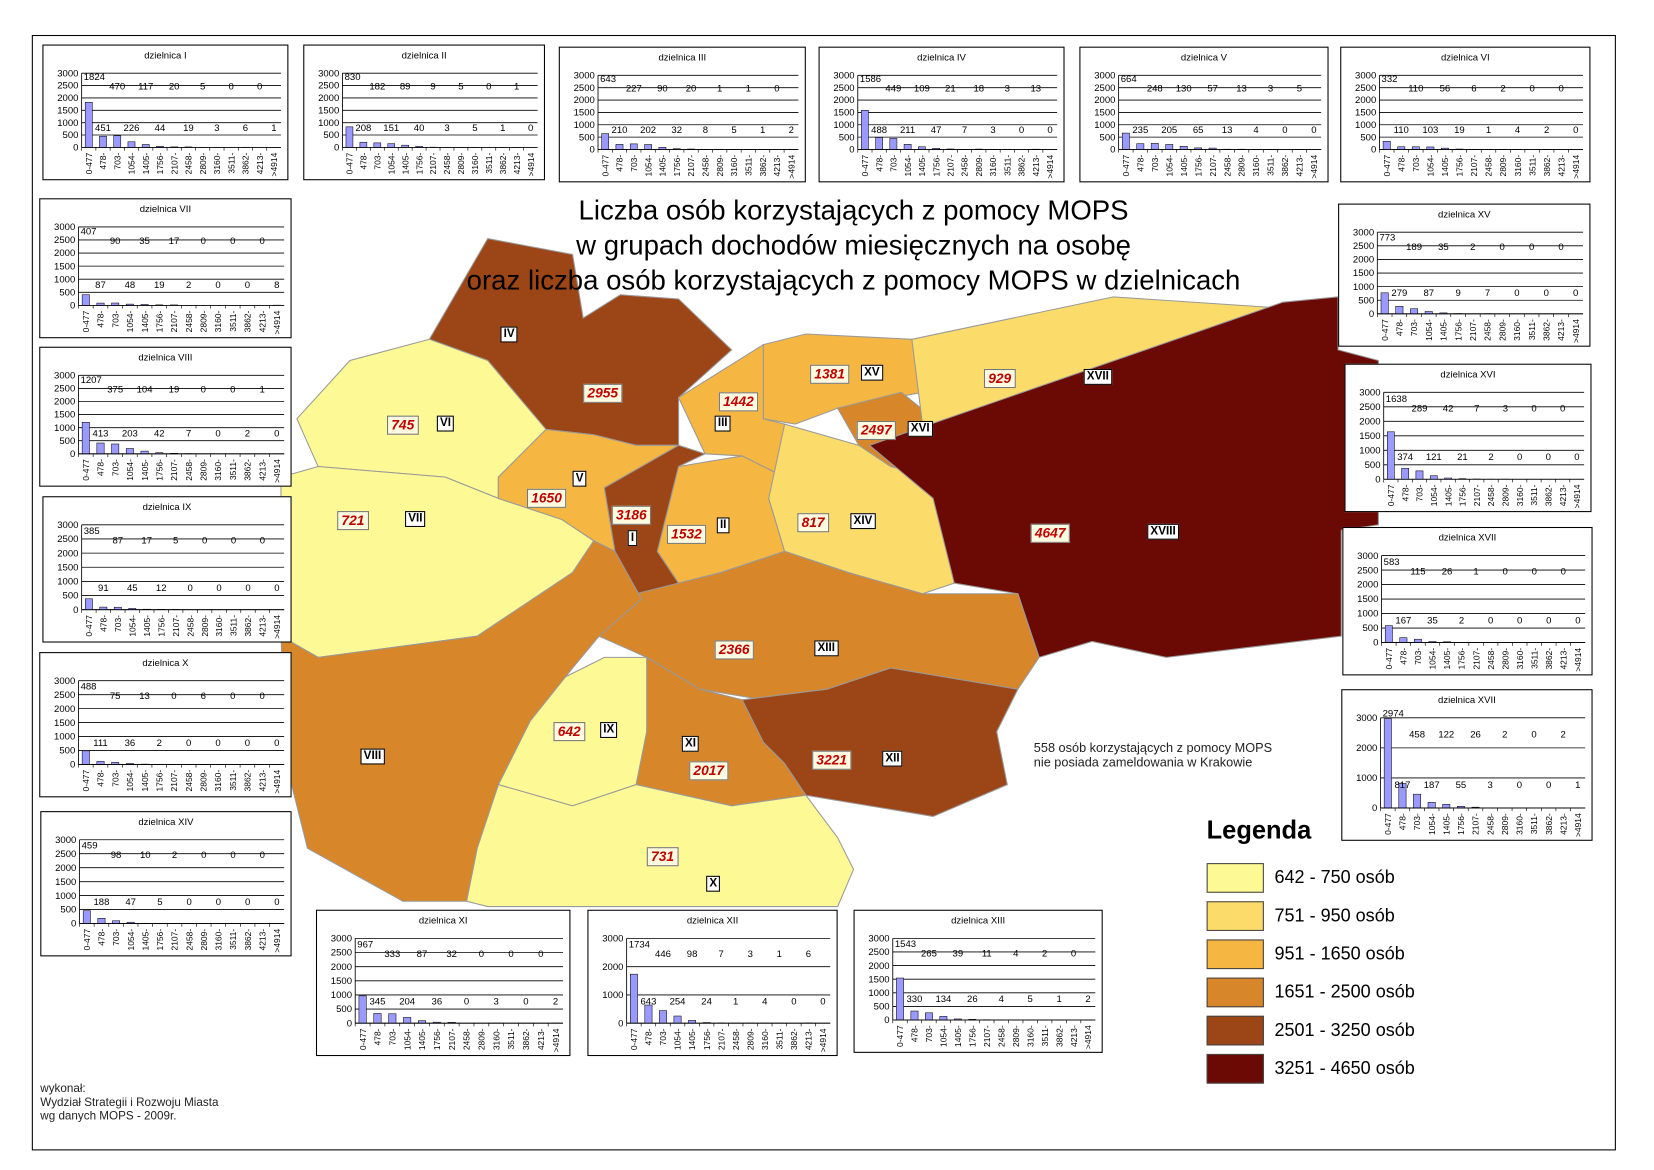 Image resolution: width=1654 pixels, height=1170 pixels. What do you see at coordinates (1389, 659) in the screenshot?
I see `x-tick-label: 0-477` at bounding box center [1389, 659].